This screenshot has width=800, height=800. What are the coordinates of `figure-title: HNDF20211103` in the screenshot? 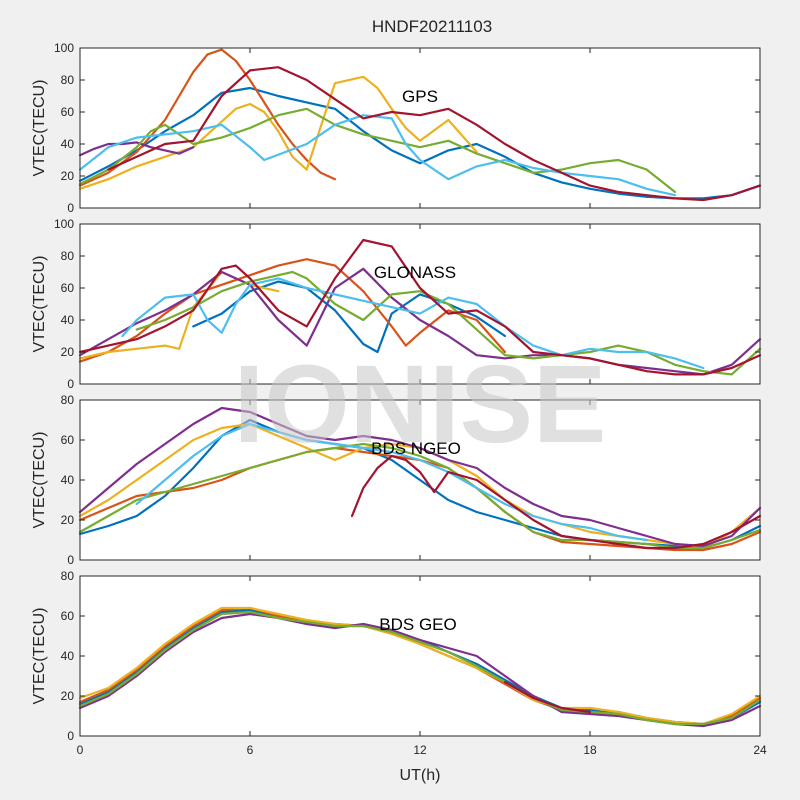 It's located at (432, 26).